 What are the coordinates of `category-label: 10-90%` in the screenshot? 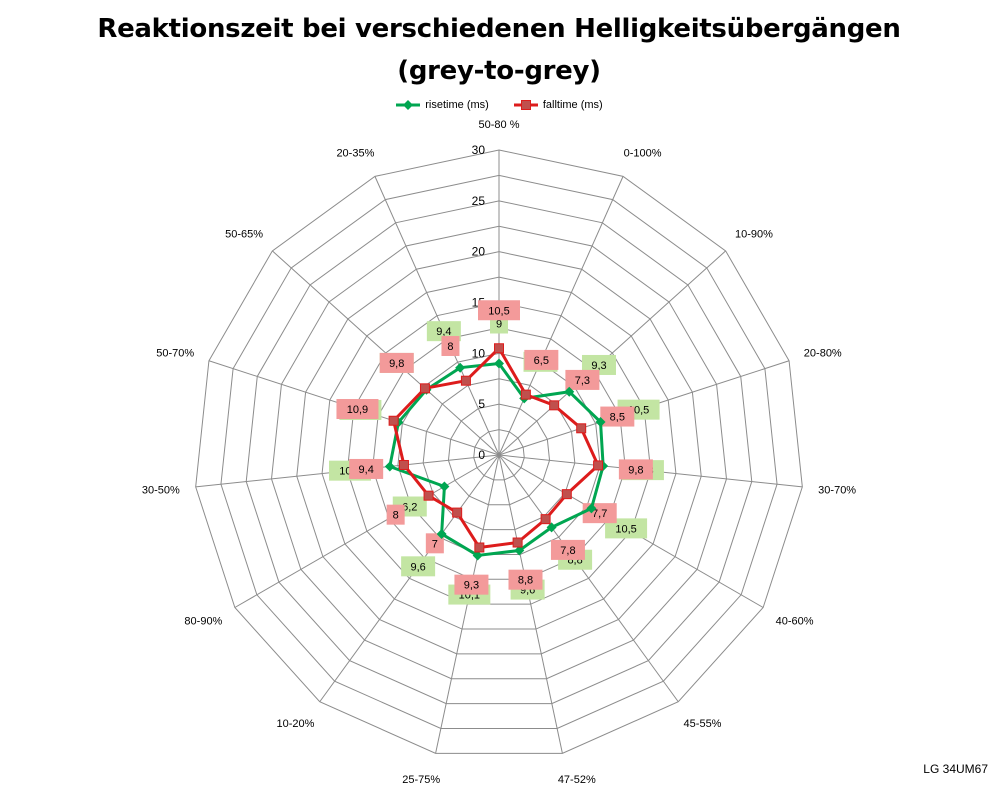 It's located at (754, 235).